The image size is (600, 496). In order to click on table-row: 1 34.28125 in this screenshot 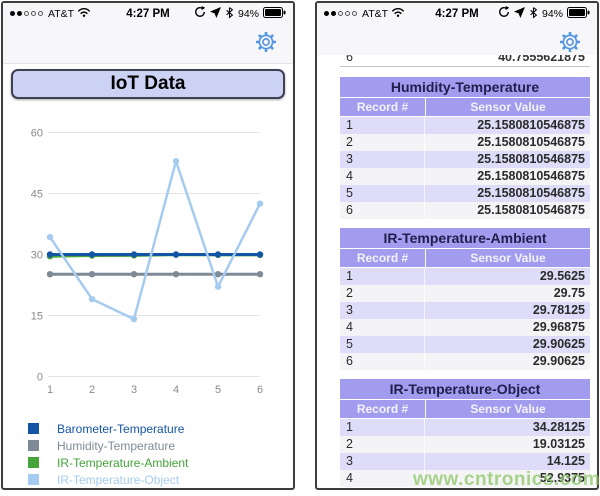, I will do `click(465, 427)`.